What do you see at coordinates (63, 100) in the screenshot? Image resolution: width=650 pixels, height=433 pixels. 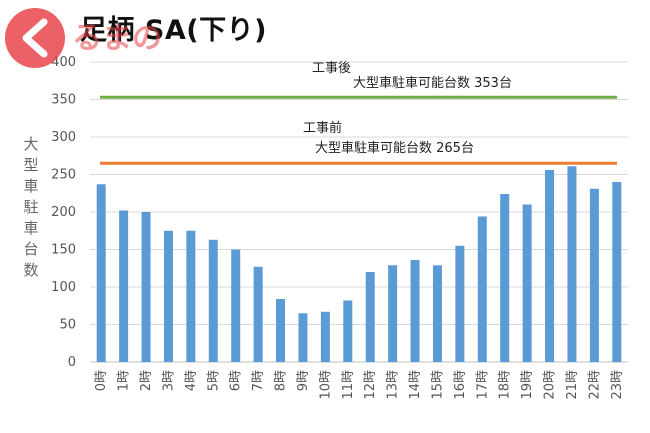 I see `y-tick-label: 350` at bounding box center [63, 100].